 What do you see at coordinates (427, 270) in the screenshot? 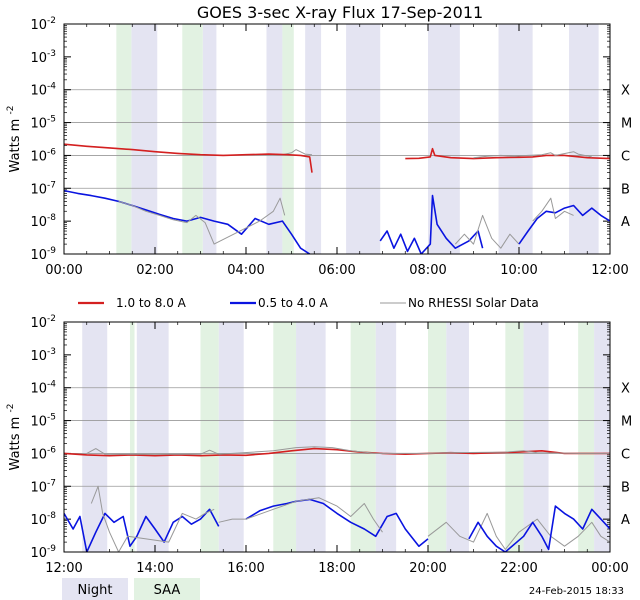
I see `x-tick-label: 08:00` at bounding box center [427, 270].